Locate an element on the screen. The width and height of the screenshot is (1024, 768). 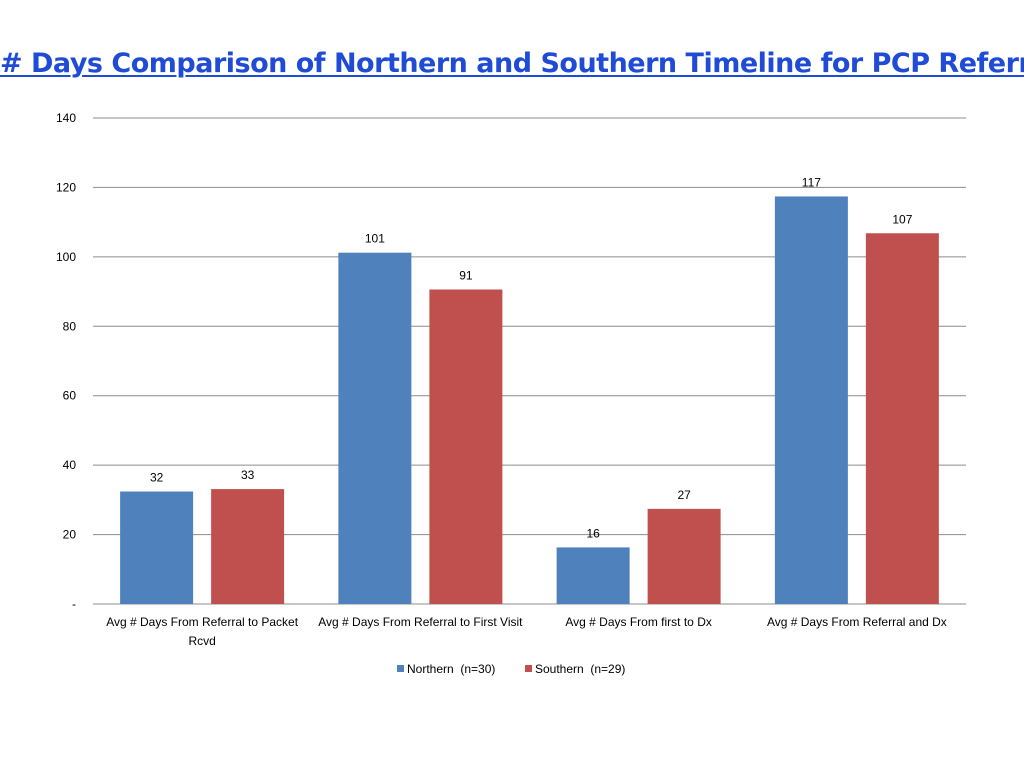
y-tick-label: 120 is located at coordinates (66, 187).